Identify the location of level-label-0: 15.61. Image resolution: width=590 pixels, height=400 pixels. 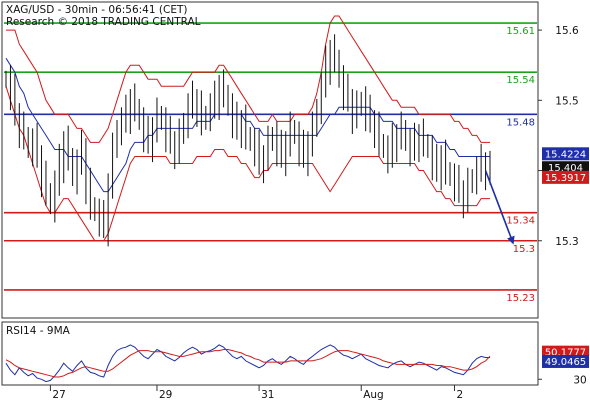
(520, 31).